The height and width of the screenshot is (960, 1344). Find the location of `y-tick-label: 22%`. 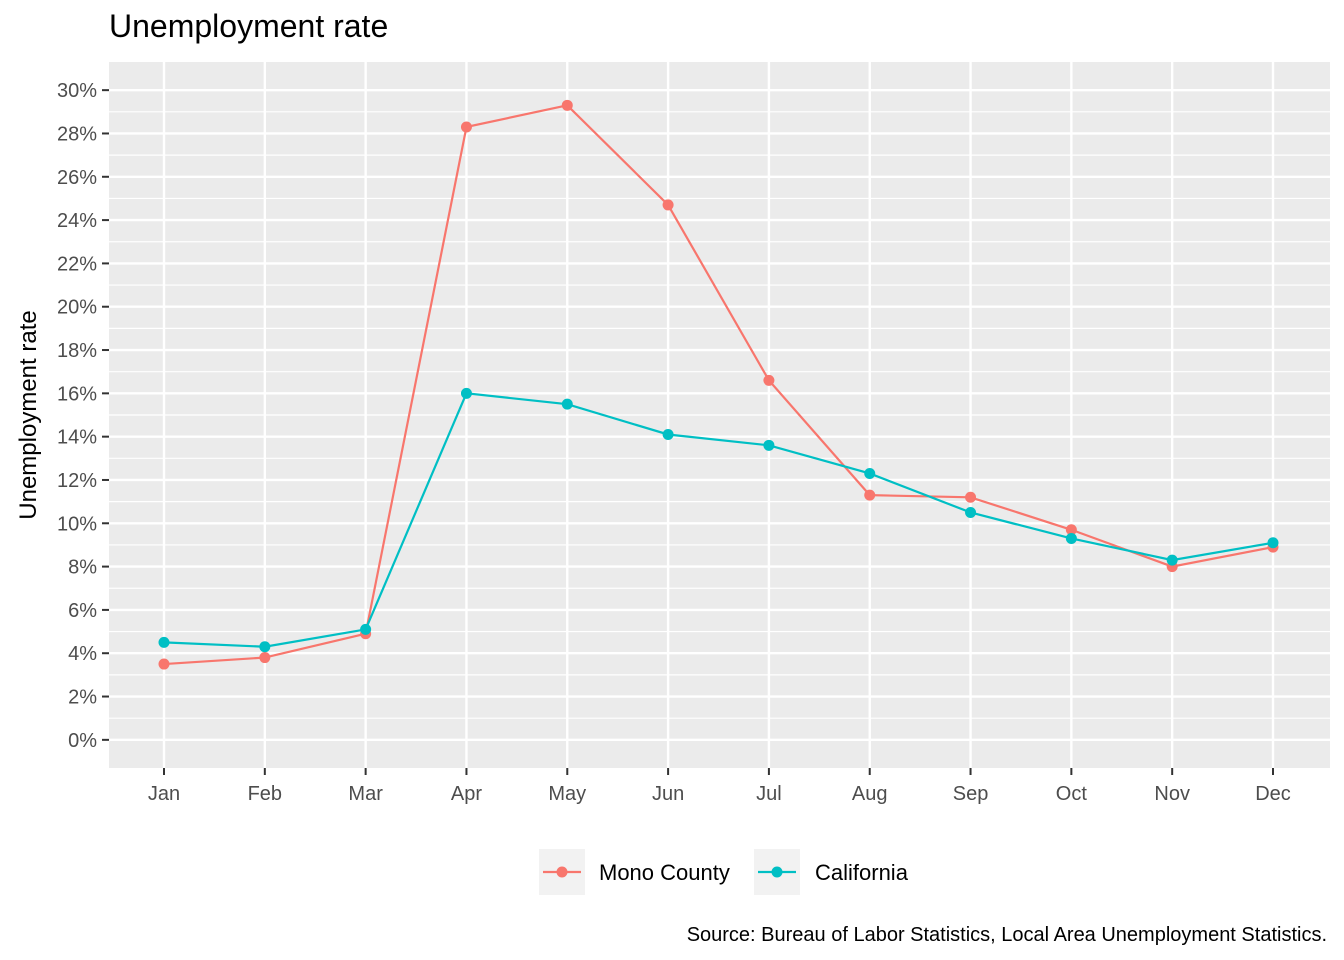

y-tick-label: 22% is located at coordinates (77, 264).